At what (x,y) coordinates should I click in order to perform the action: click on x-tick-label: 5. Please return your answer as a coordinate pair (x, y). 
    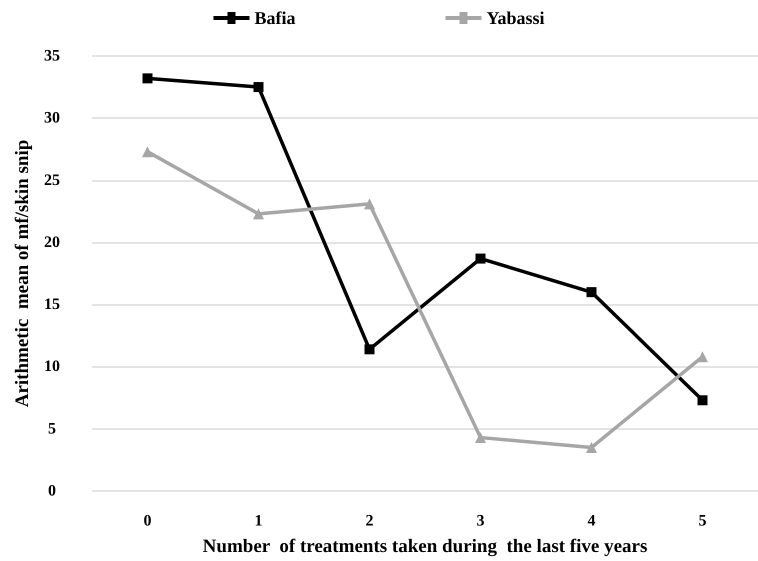
    Looking at the image, I should click on (702, 521).